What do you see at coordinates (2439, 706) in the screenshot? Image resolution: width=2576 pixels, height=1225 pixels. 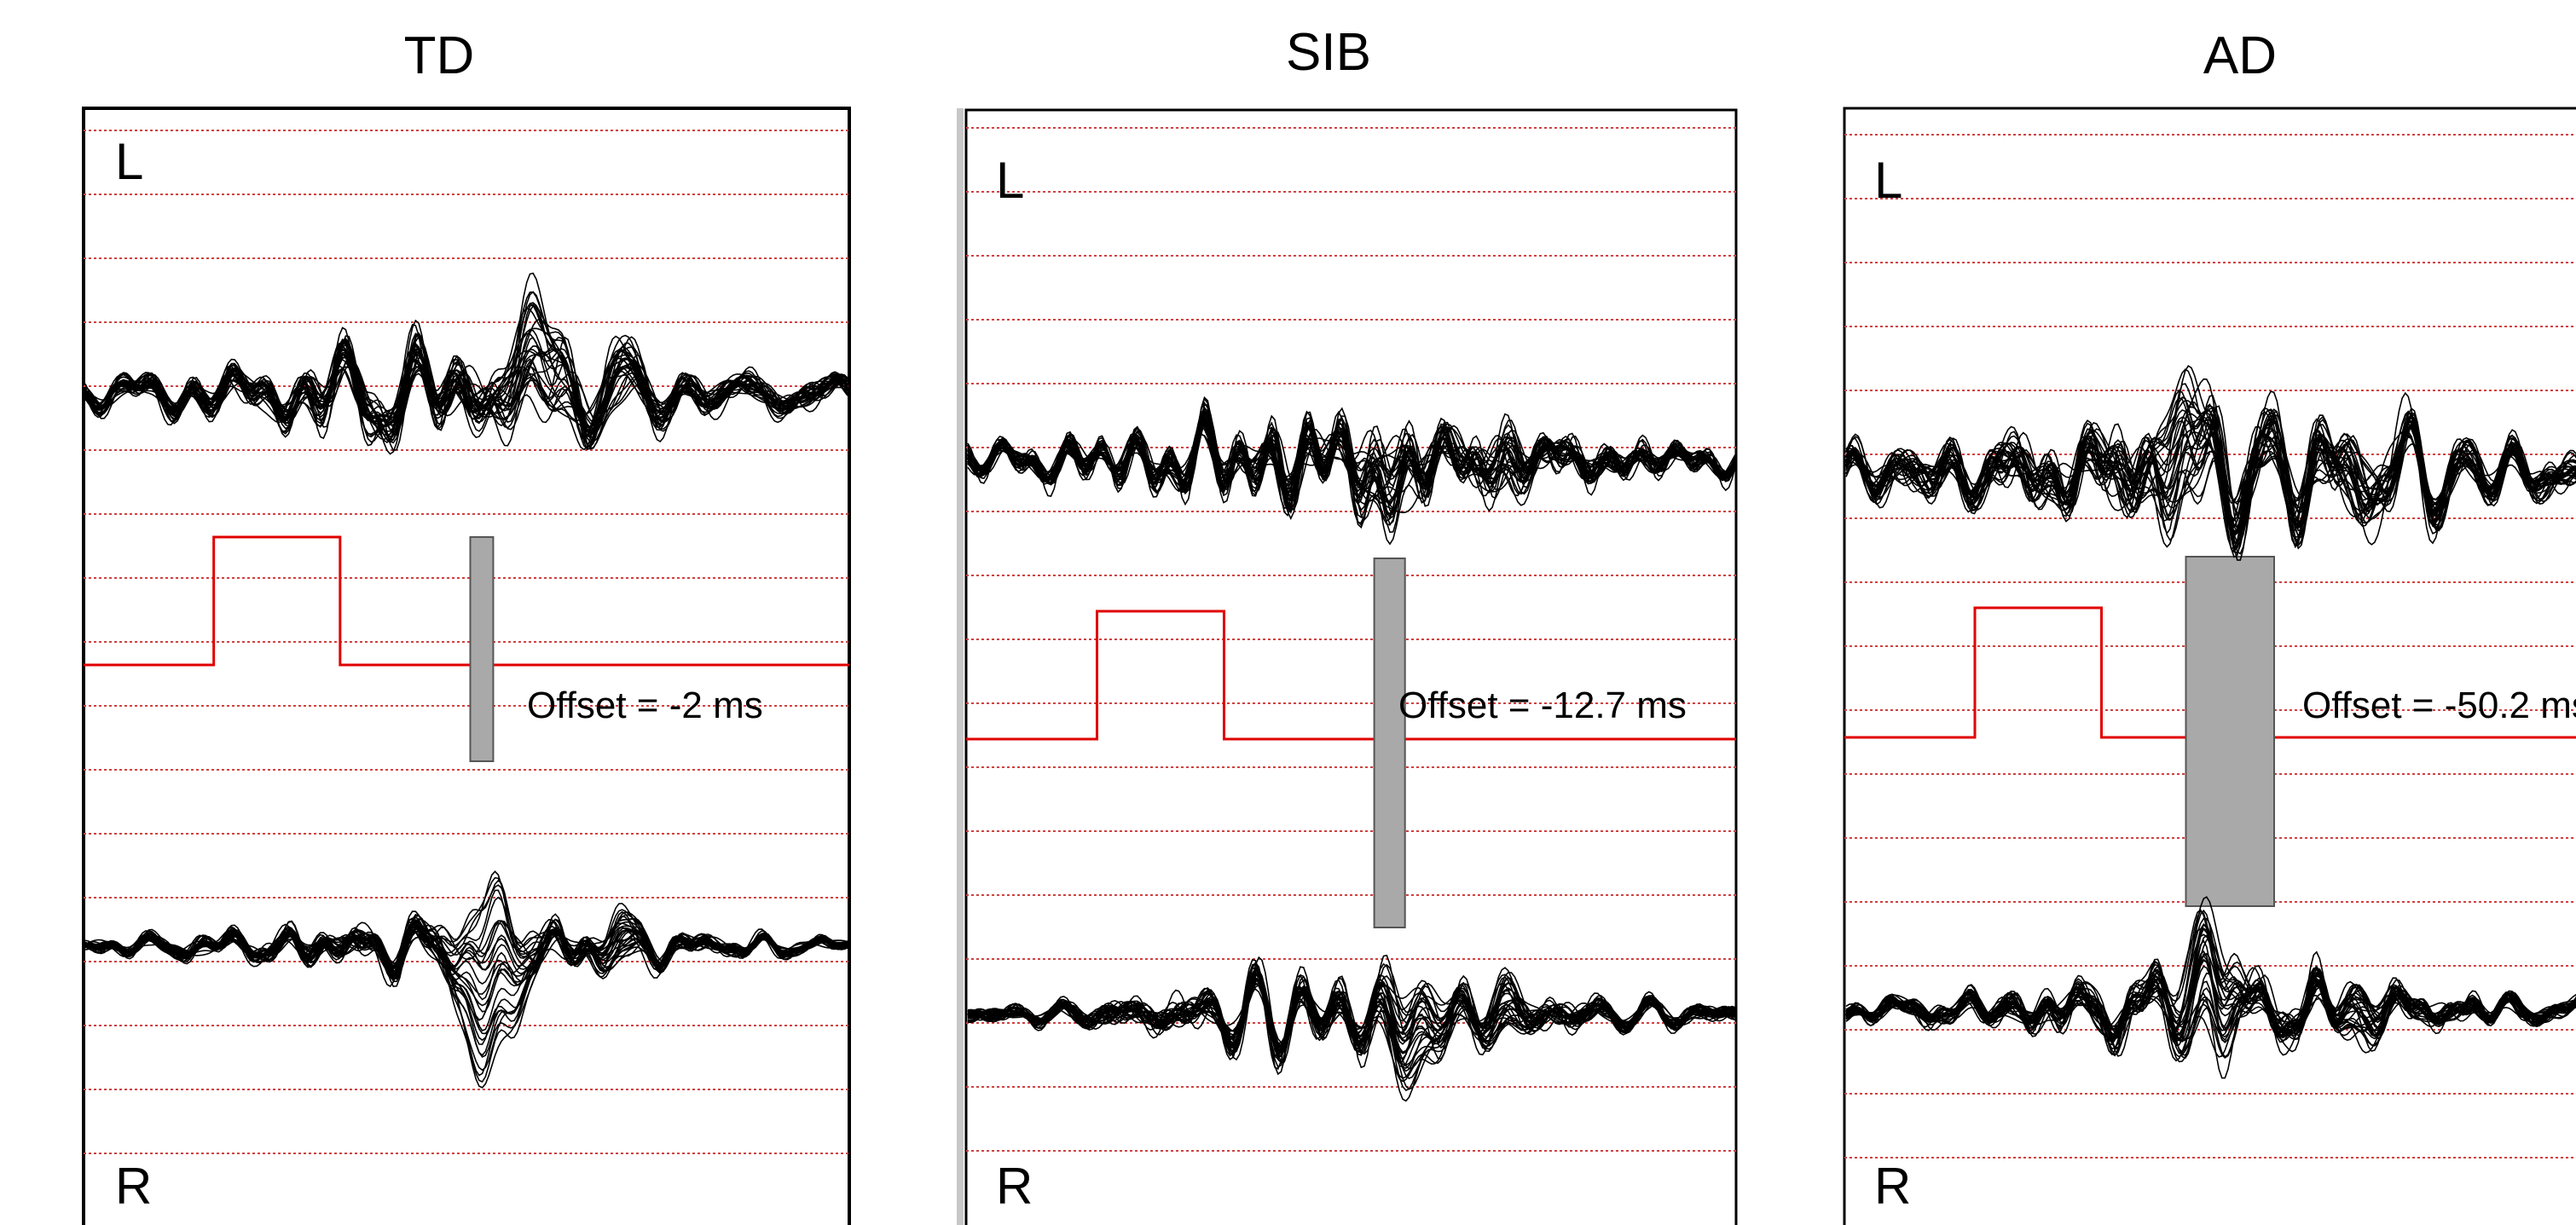 I see `annotation: Offset = -50.2 ms` at bounding box center [2439, 706].